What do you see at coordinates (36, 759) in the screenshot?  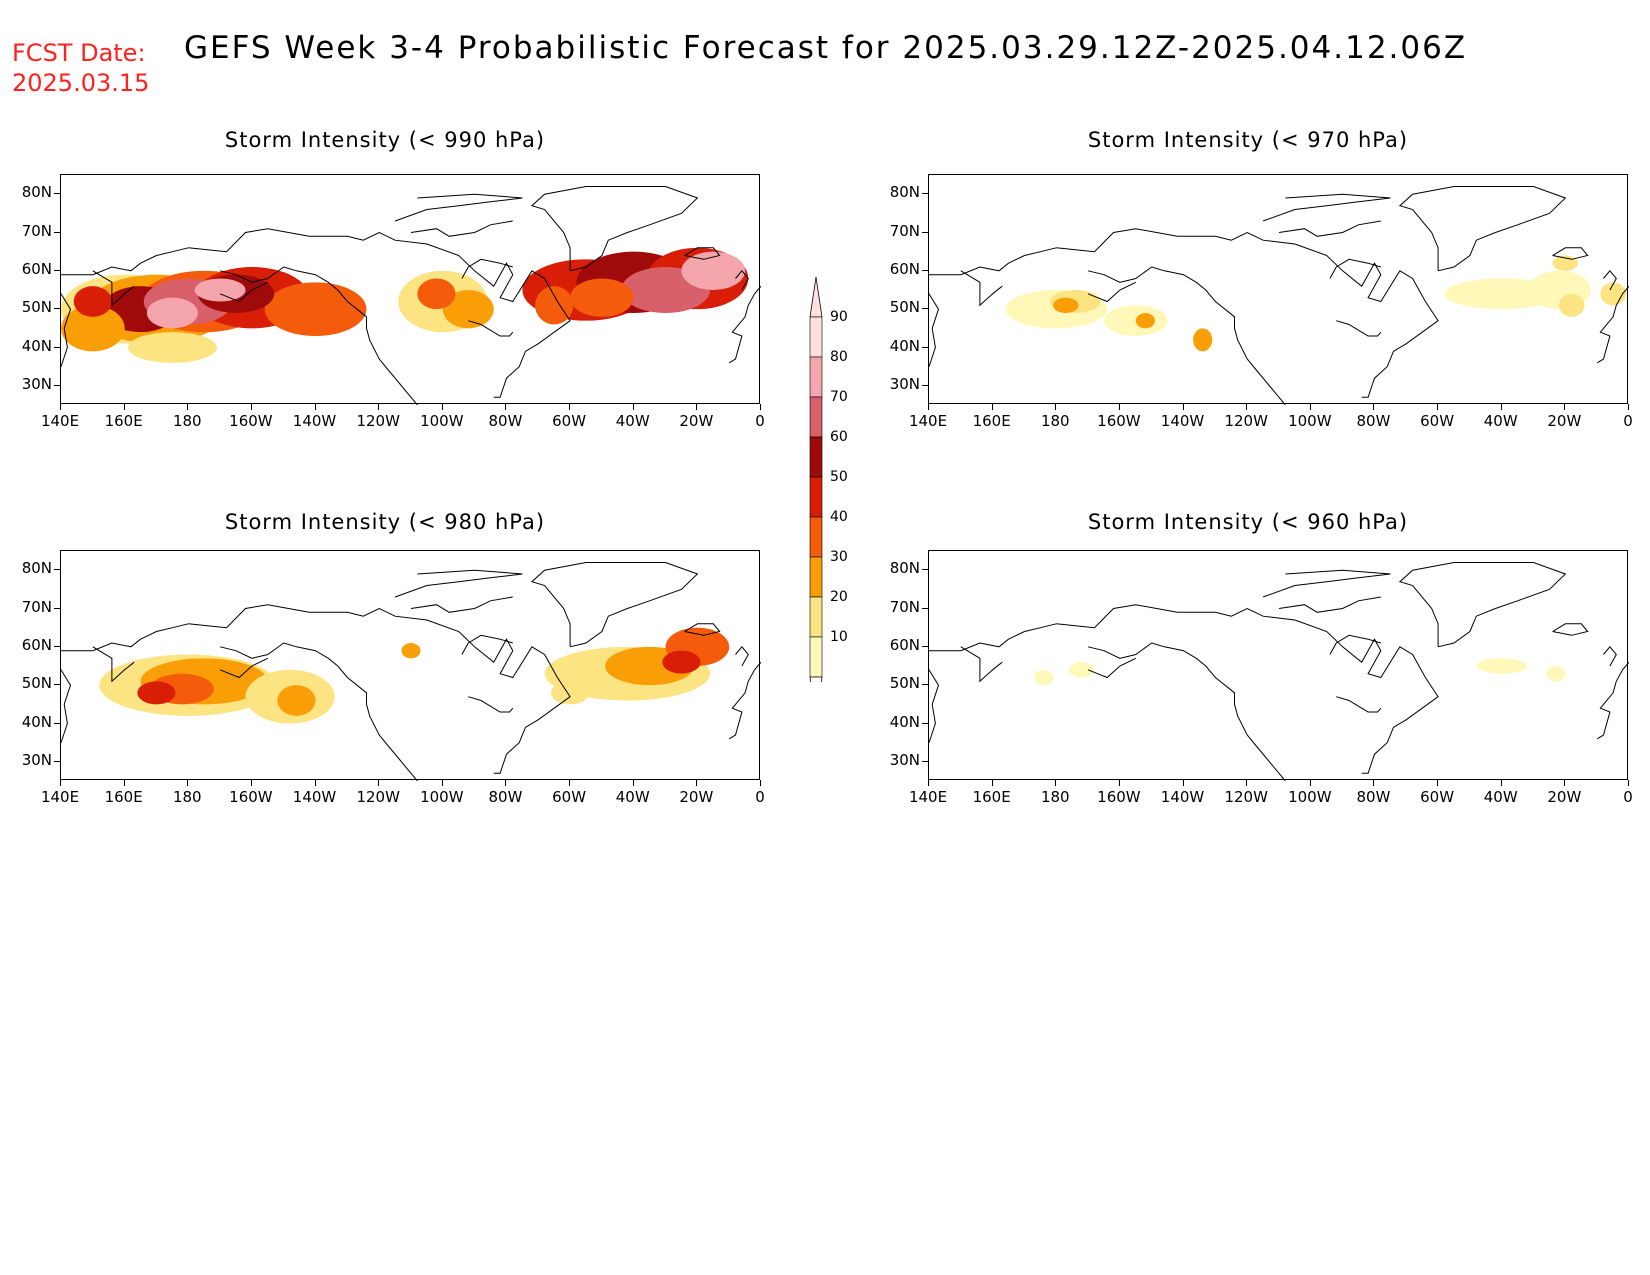 I see `lat-tick-label: 30N` at bounding box center [36, 759].